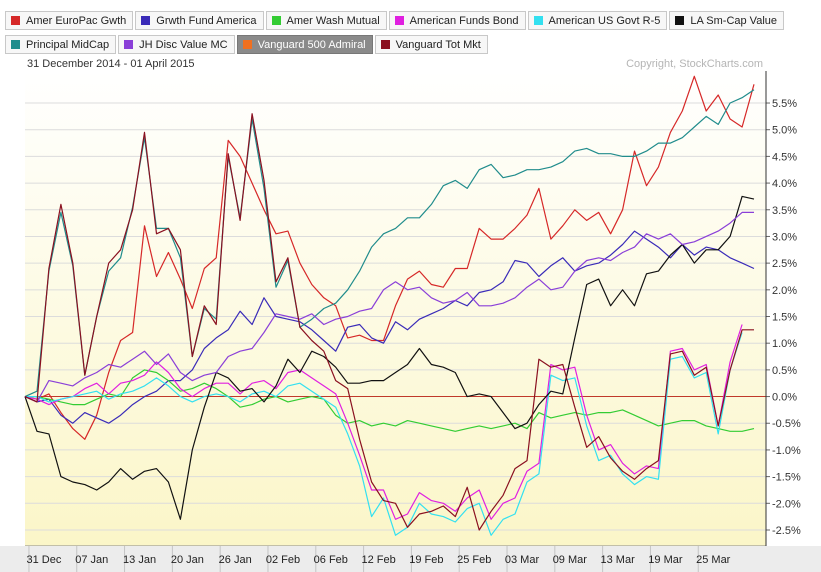 The image size is (821, 572). Describe the element at coordinates (784, 344) in the screenshot. I see `y-tick-label: 1.0%` at that location.